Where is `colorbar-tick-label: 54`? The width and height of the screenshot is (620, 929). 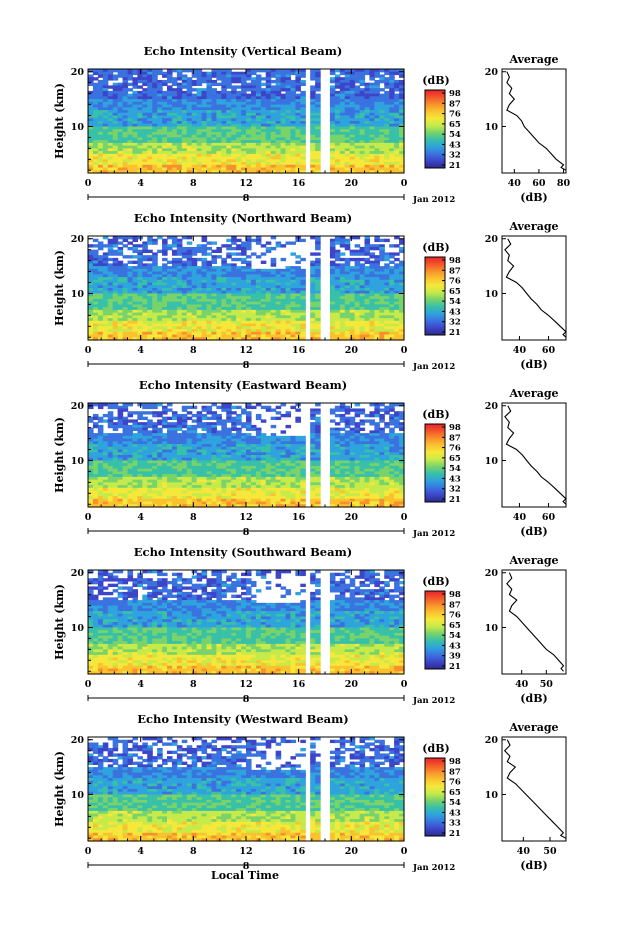
colorbar-tick-label: 54 is located at coordinates (455, 636).